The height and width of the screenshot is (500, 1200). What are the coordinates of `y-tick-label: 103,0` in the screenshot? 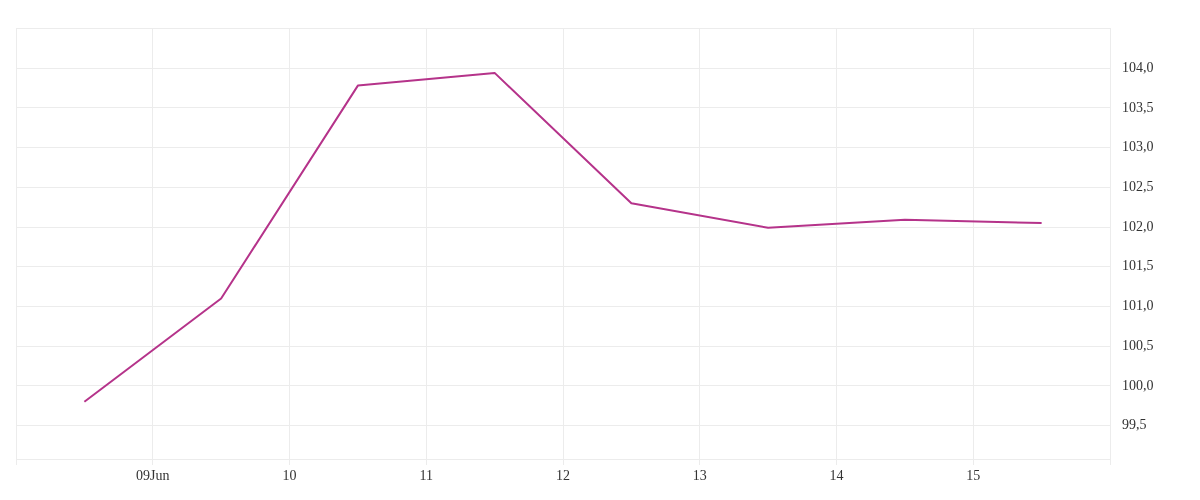 It's located at (1138, 147).